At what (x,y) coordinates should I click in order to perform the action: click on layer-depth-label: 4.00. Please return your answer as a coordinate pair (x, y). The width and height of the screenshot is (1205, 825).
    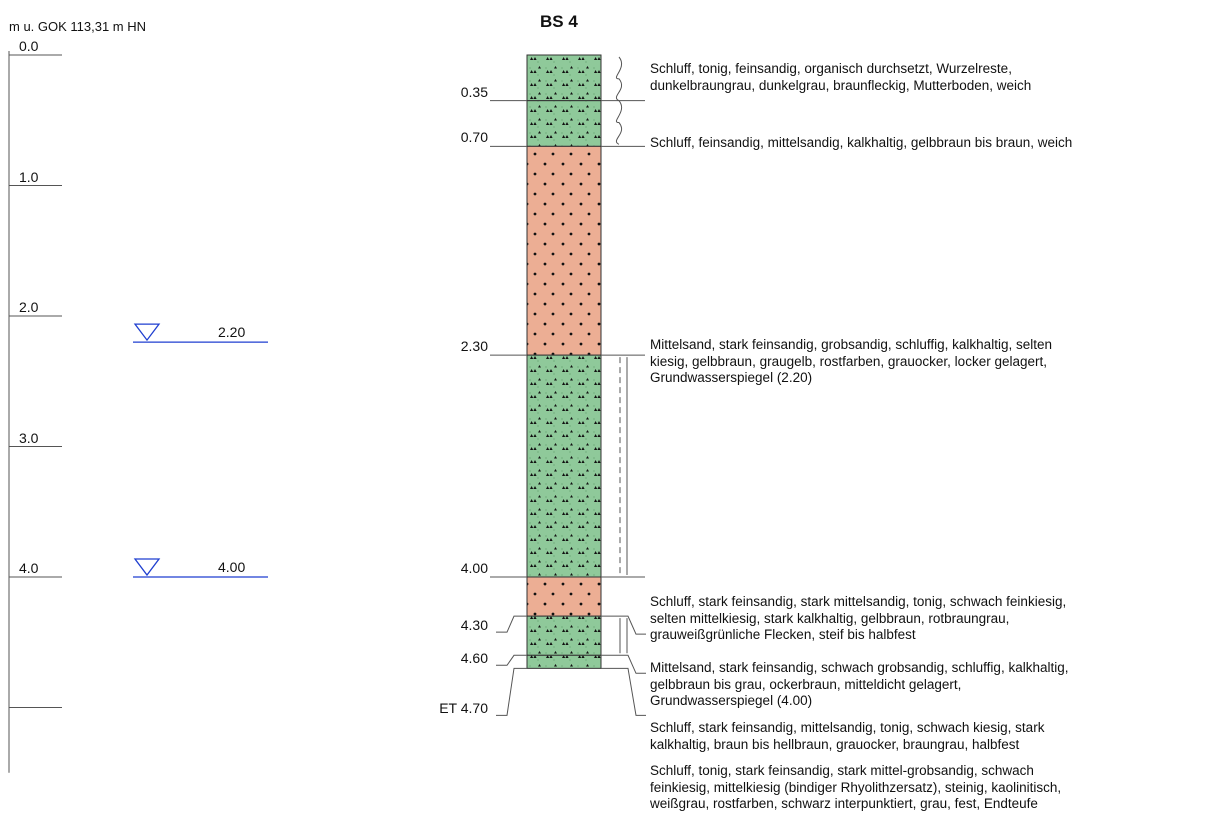
    Looking at the image, I should click on (474, 568).